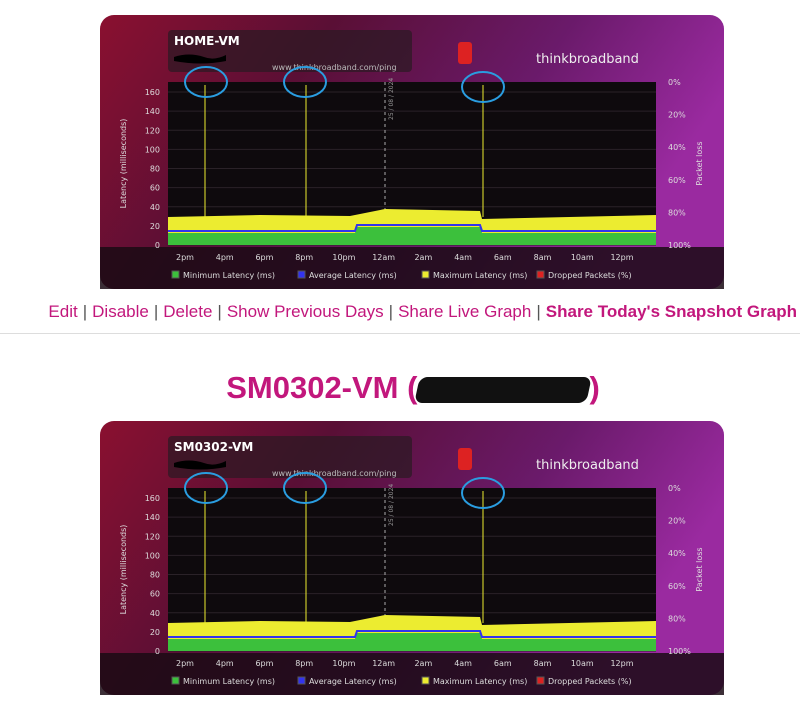  What do you see at coordinates (188, 311) in the screenshot?
I see `link: Delete` at bounding box center [188, 311].